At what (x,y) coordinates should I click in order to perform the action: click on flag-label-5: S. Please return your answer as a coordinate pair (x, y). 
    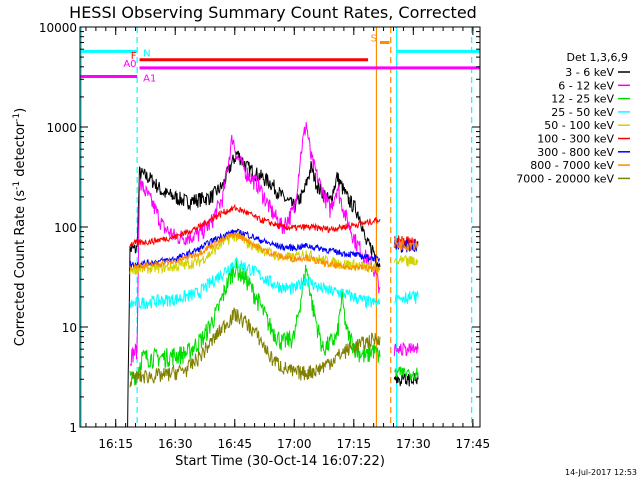
    Looking at the image, I should click on (374, 38).